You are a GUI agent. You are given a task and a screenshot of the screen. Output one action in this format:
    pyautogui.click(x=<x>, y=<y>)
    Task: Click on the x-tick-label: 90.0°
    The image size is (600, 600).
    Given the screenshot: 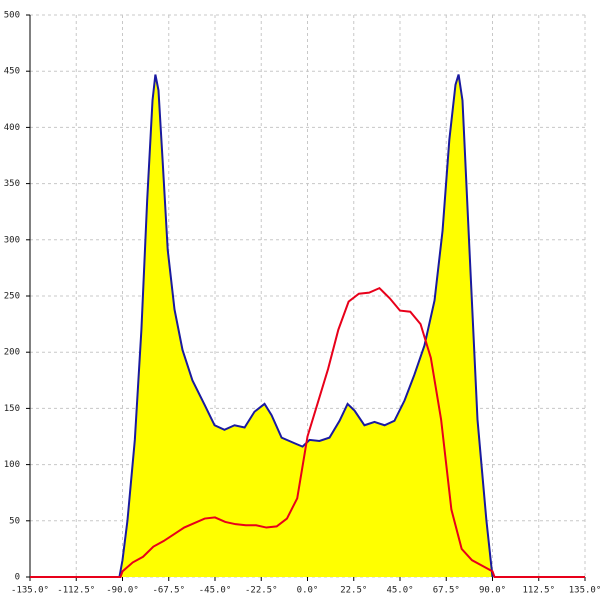 What is the action you would take?
    pyautogui.click(x=492, y=591)
    